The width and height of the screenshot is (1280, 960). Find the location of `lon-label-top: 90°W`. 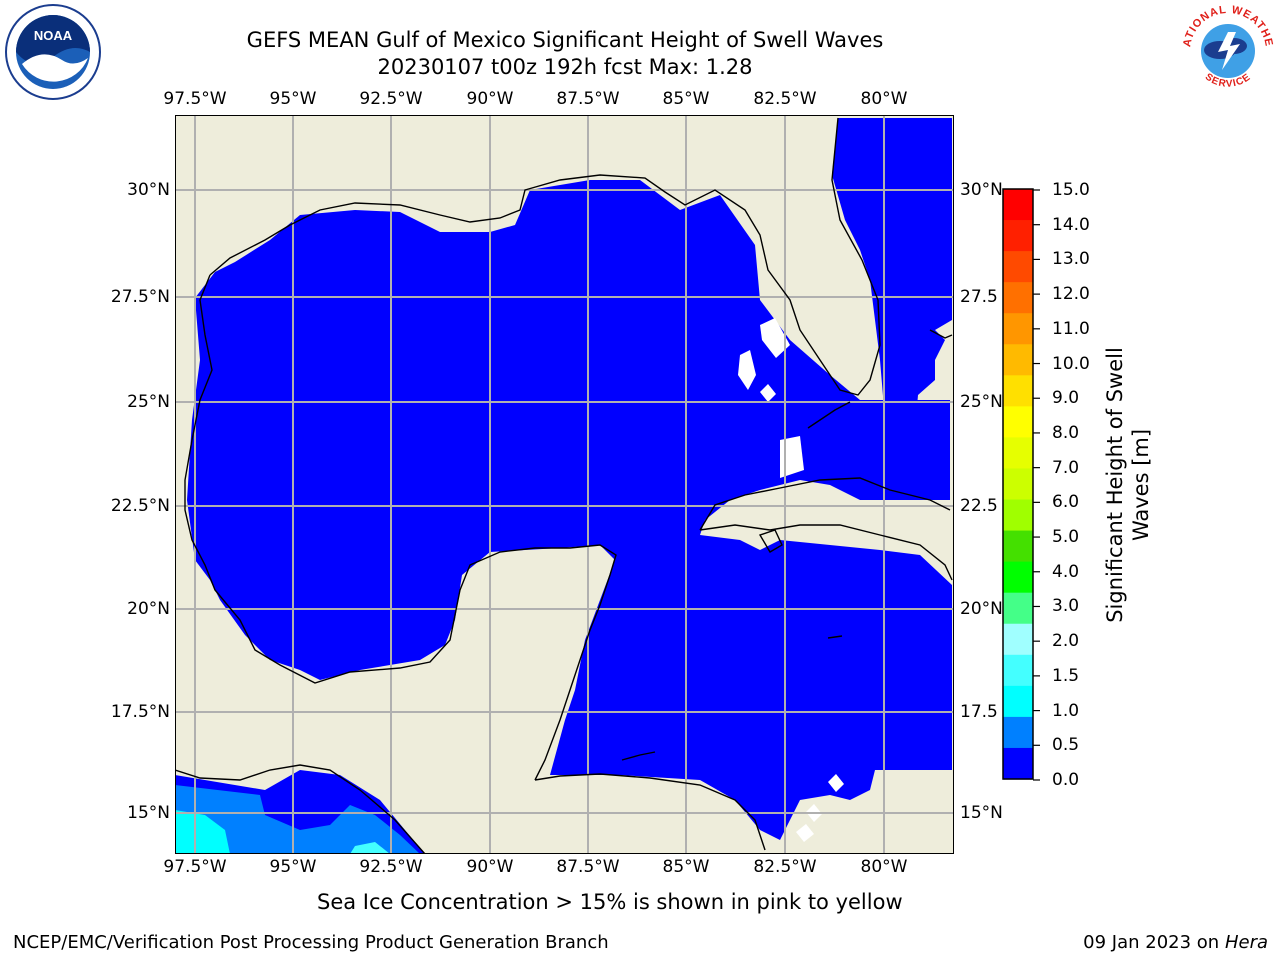

lon-label-top: 90°W is located at coordinates (490, 99).